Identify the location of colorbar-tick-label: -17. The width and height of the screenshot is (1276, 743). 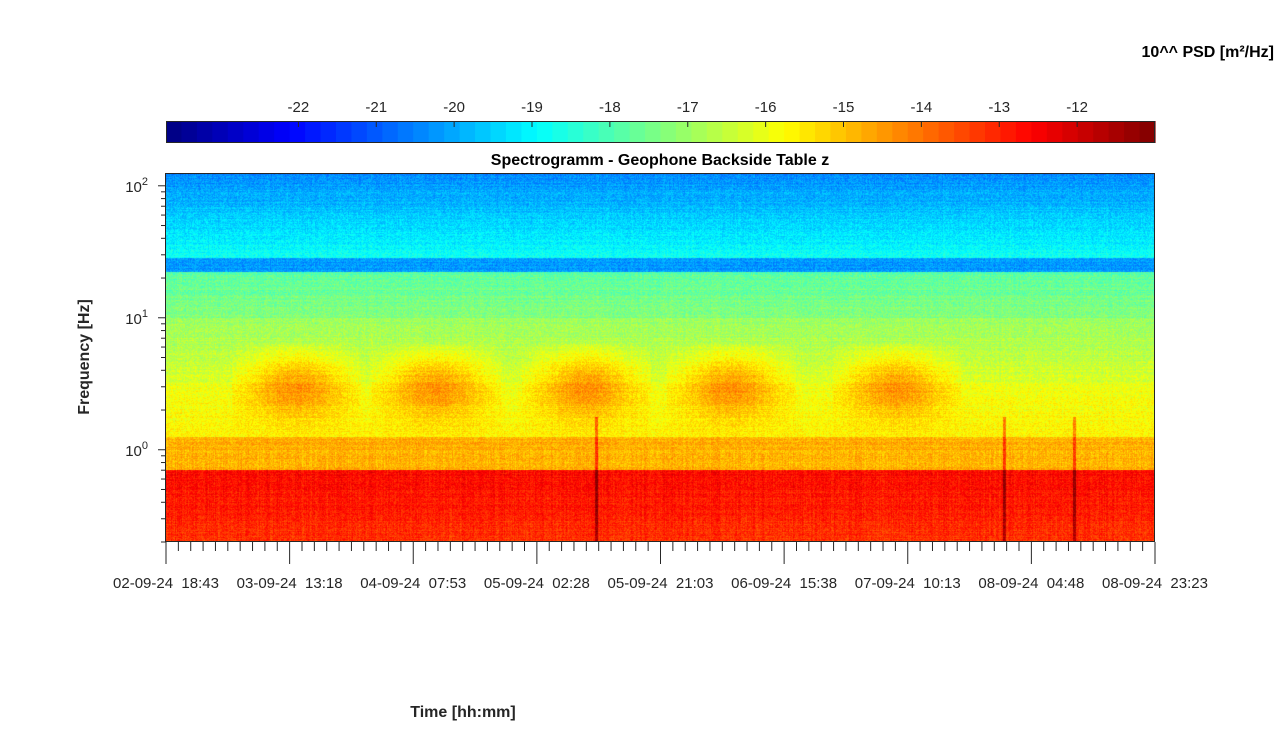
(688, 107).